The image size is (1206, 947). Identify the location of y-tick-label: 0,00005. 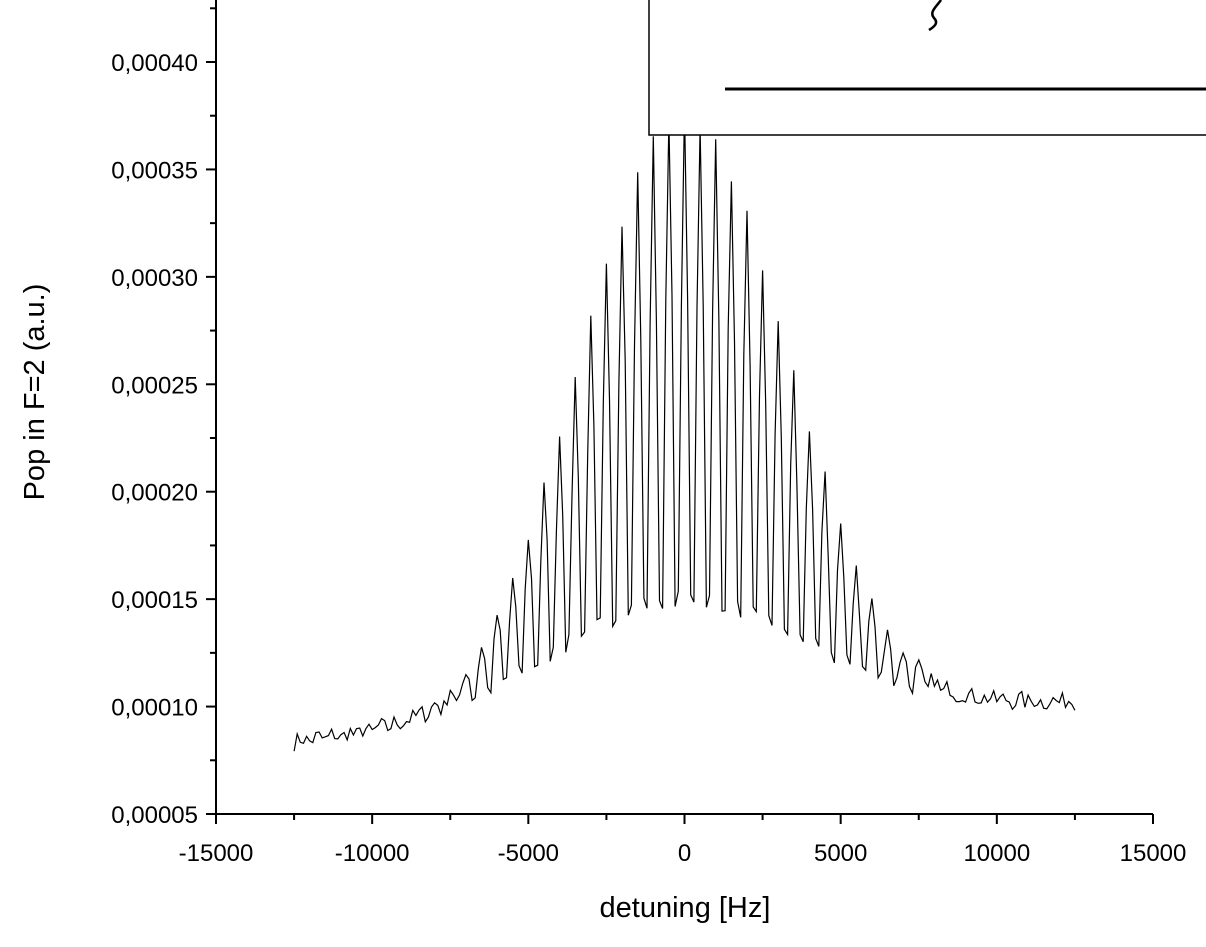
(154, 815).